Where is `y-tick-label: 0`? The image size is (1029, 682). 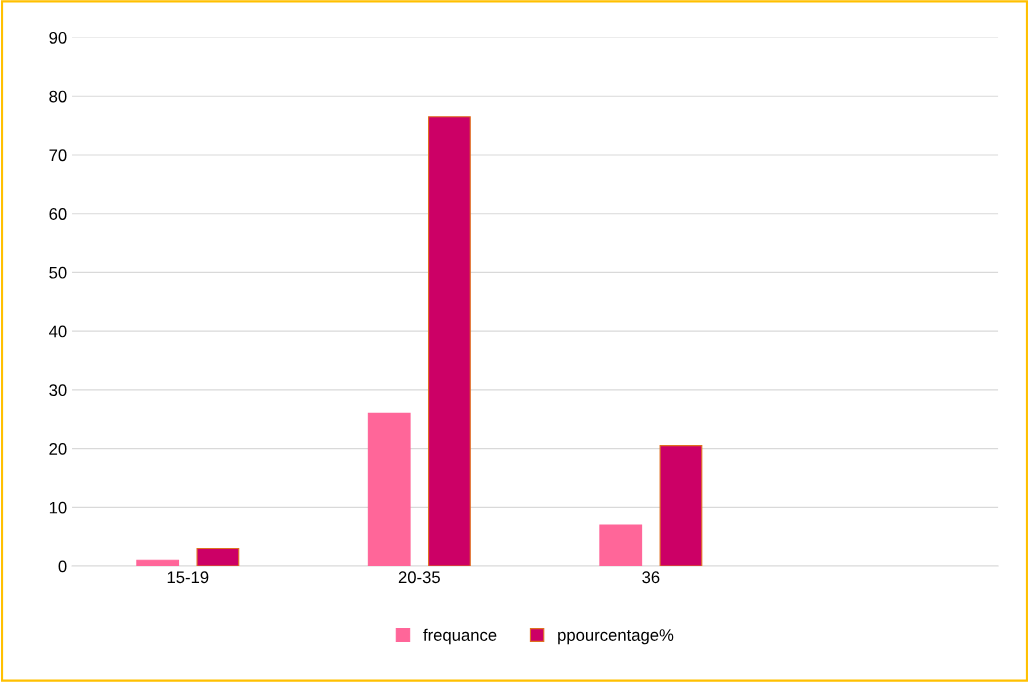 y-tick-label: 0 is located at coordinates (62, 566).